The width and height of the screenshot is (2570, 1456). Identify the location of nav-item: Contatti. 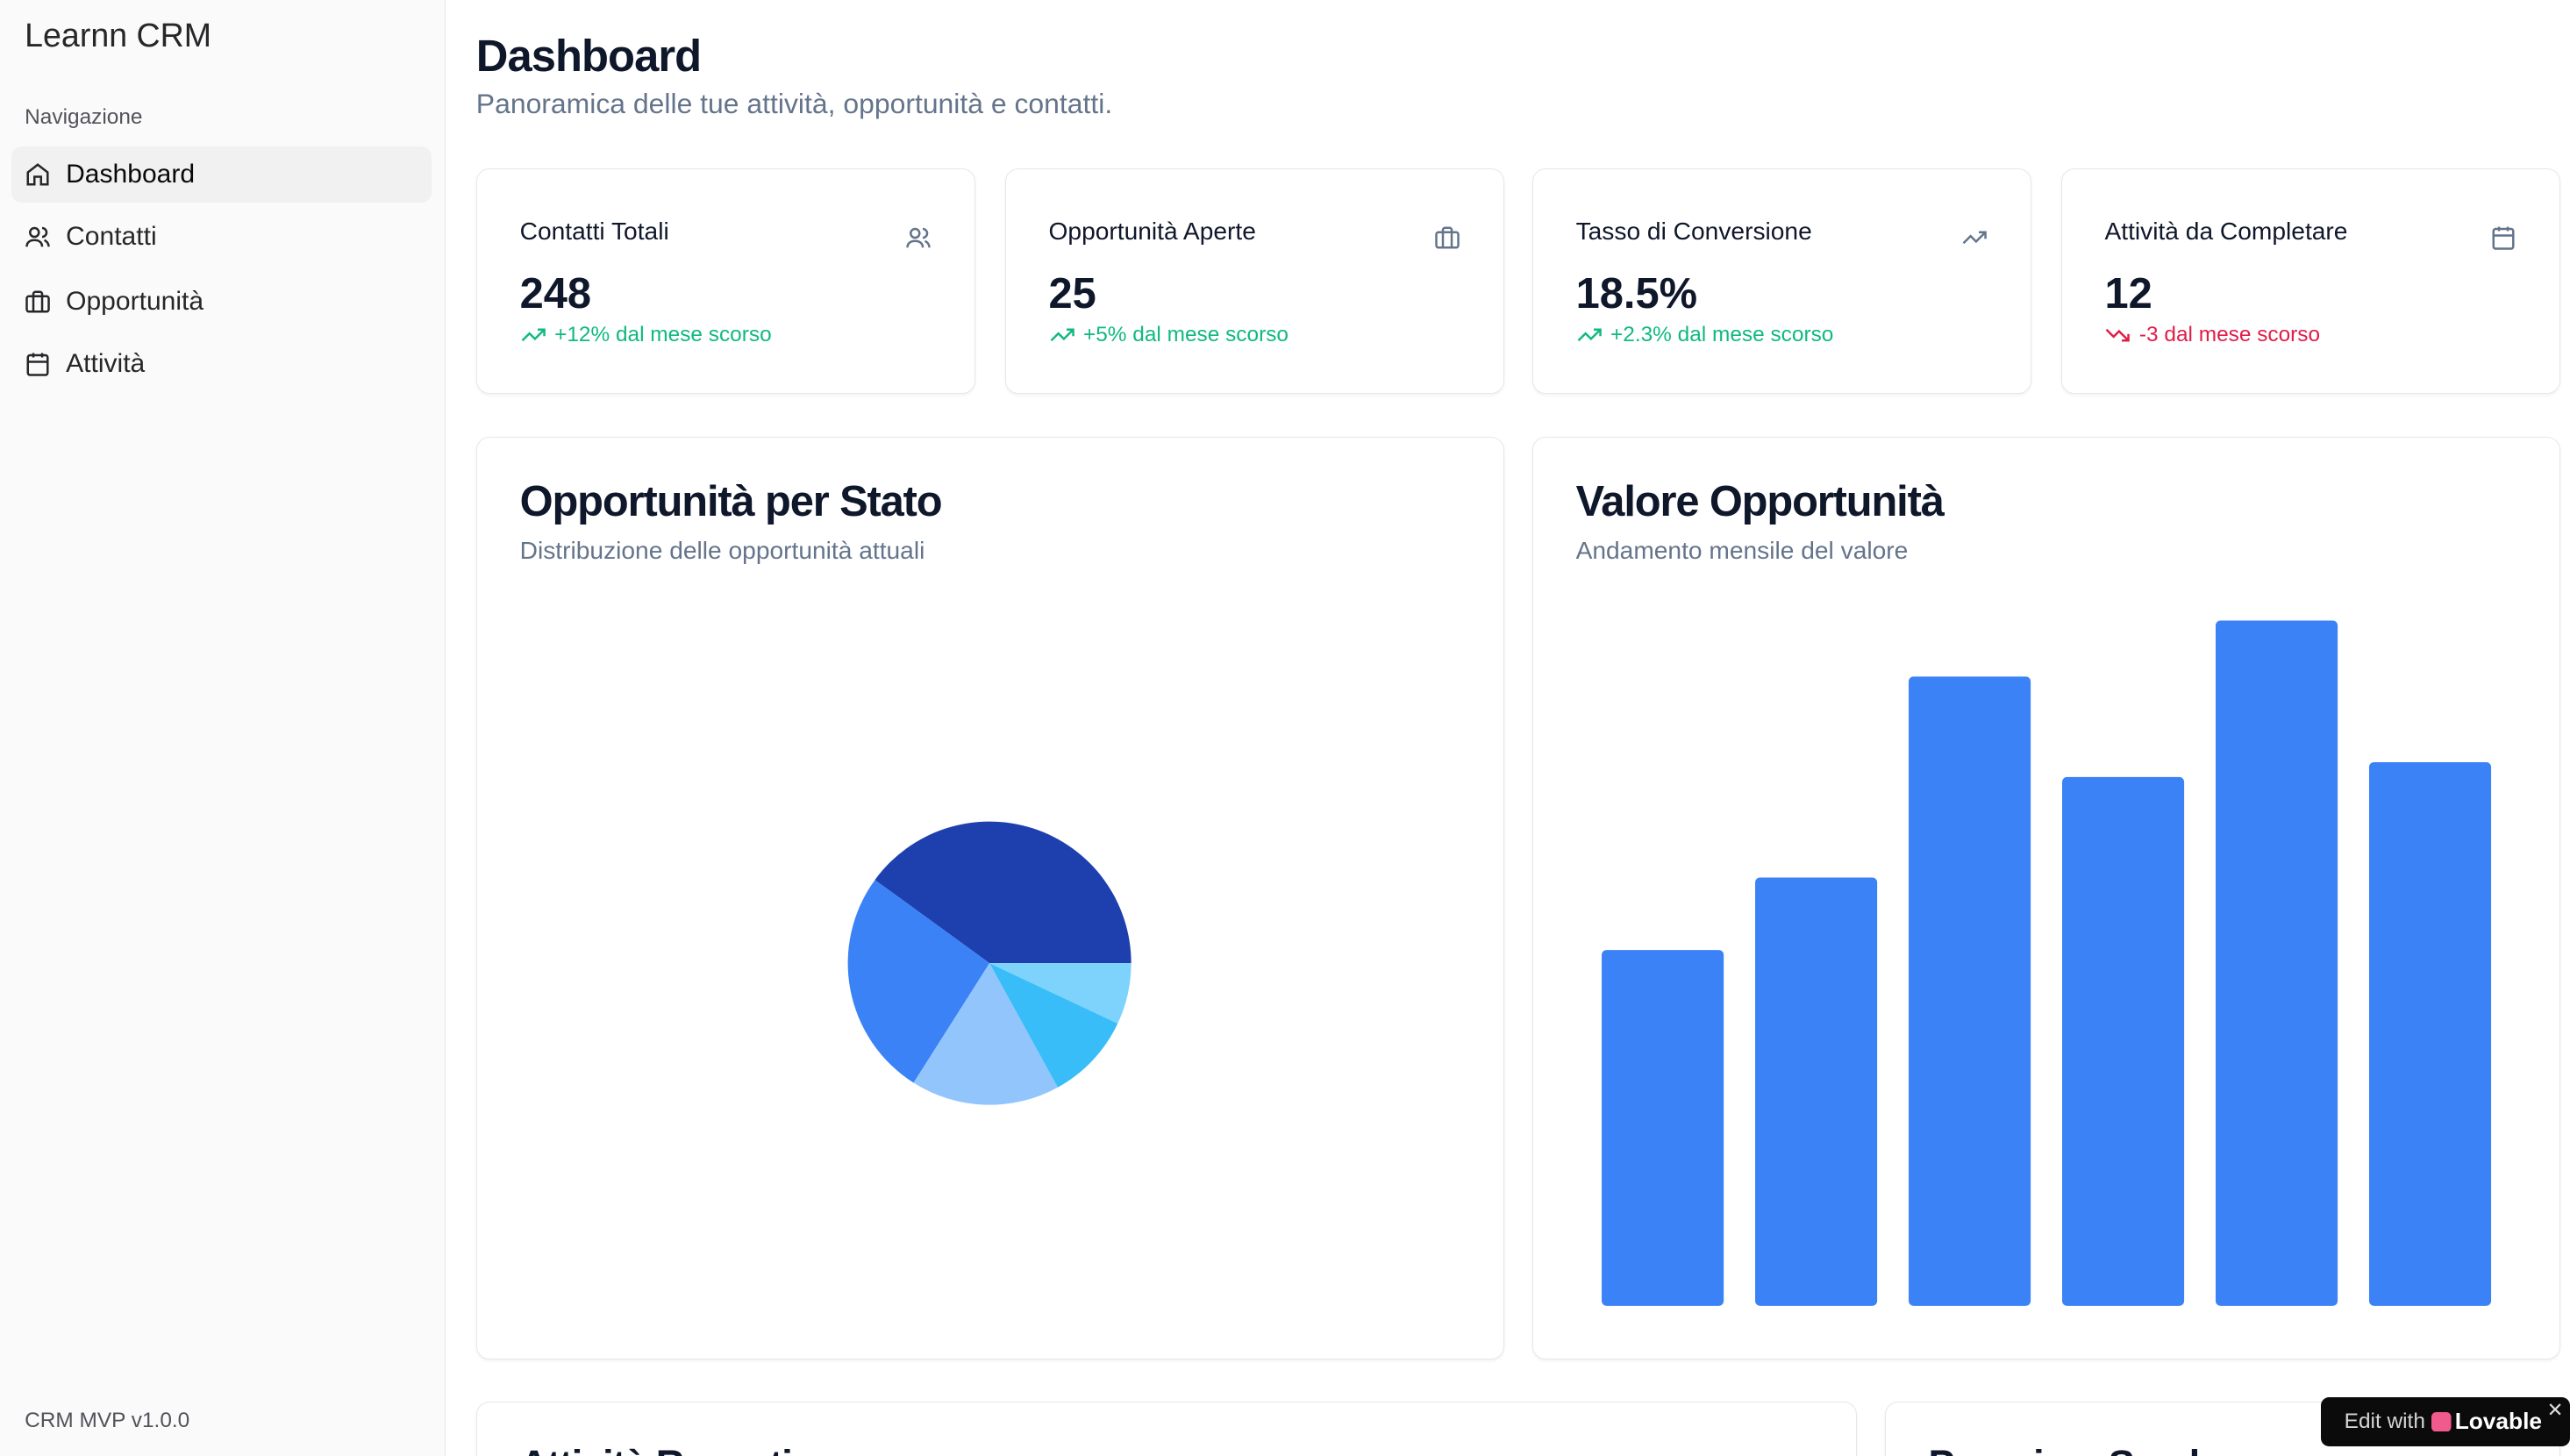
(221, 238).